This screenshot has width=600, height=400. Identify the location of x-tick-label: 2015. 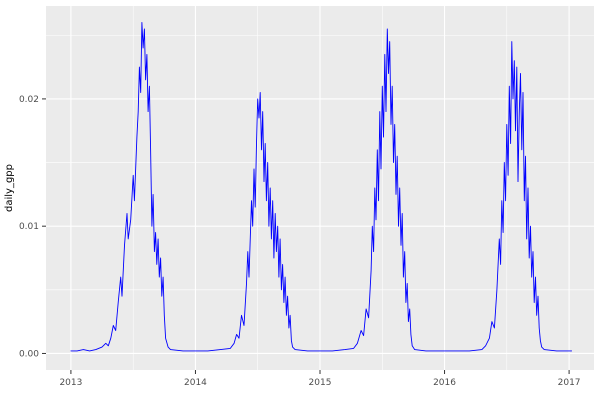
(320, 383).